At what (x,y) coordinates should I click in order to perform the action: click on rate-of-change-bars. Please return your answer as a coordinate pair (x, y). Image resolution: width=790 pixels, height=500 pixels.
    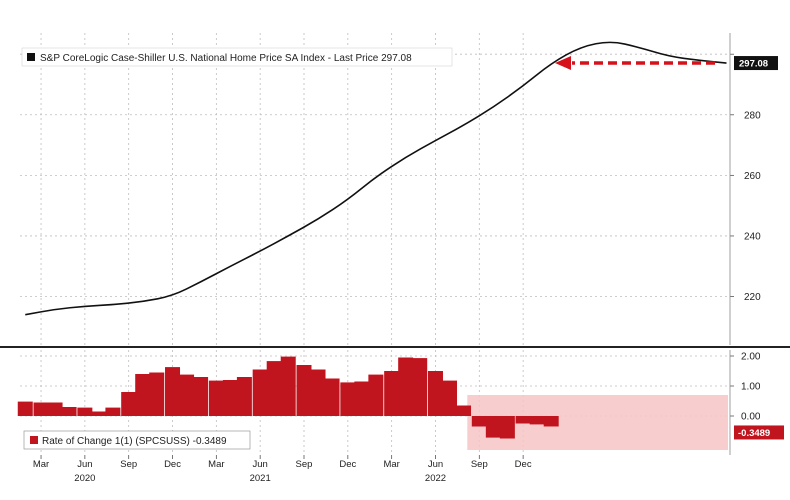
    Looking at the image, I should click on (288, 397).